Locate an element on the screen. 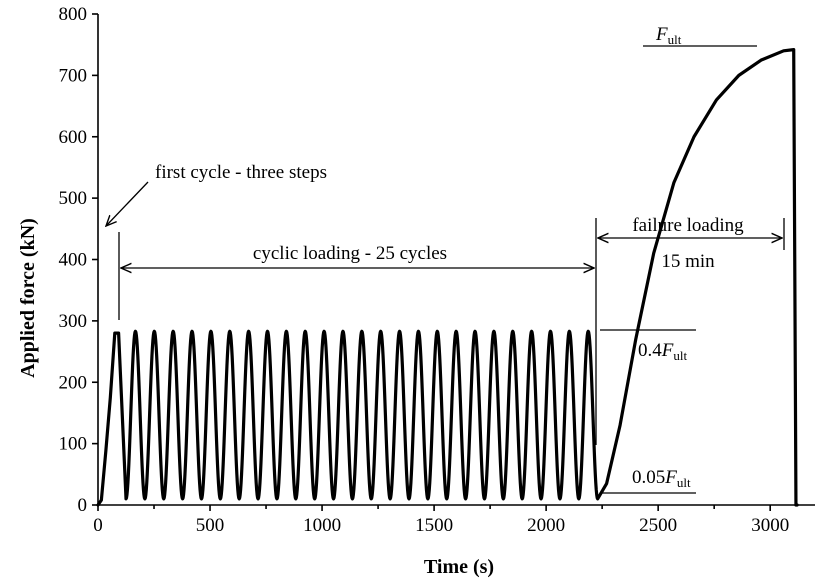  annotation-cyclic-loading: cyclic loading - 25 cycles is located at coordinates (350, 253).